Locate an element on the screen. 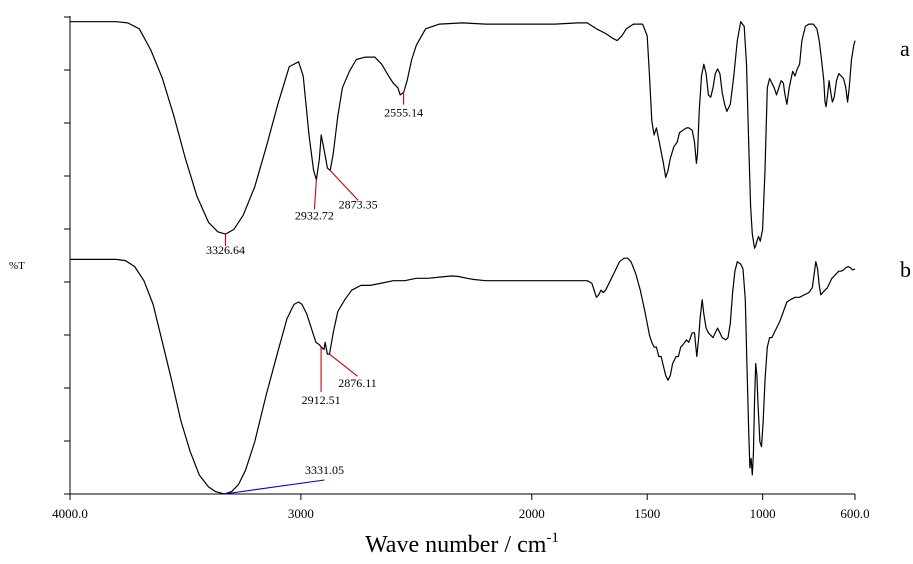 The image size is (913, 564). peak-label: 3326.64 is located at coordinates (225, 250).